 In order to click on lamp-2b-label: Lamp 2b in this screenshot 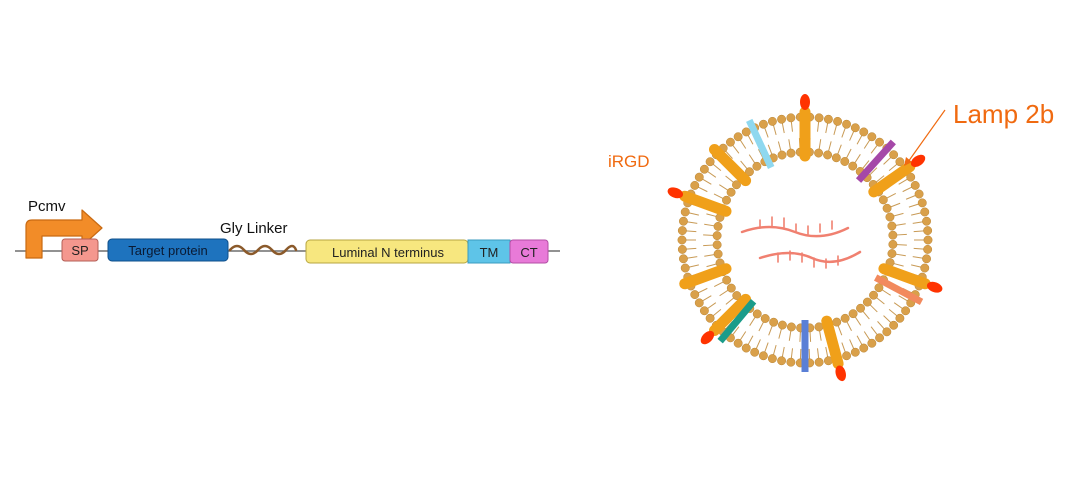, I will do `click(1003, 114)`.